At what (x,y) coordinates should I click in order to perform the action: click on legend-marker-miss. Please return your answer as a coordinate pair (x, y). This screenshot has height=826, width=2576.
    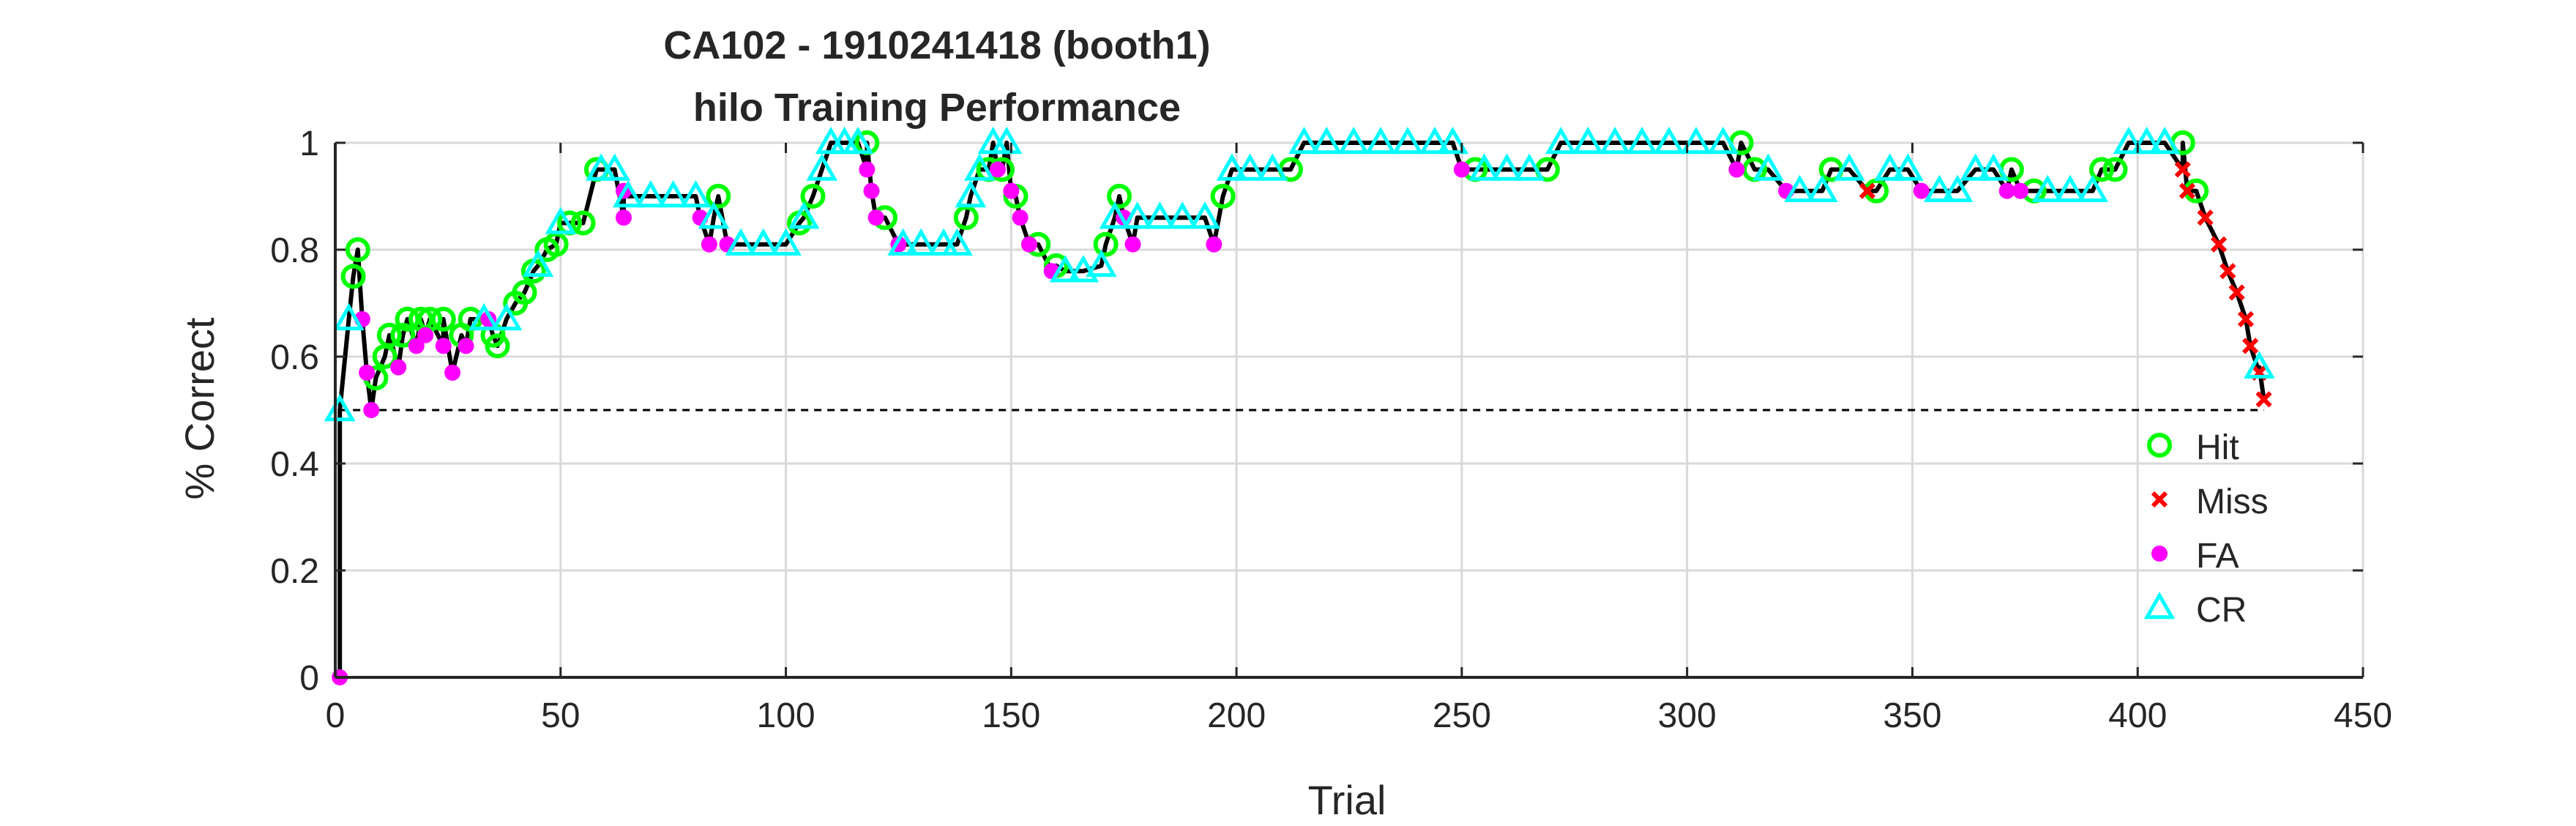
    Looking at the image, I should click on (2159, 499).